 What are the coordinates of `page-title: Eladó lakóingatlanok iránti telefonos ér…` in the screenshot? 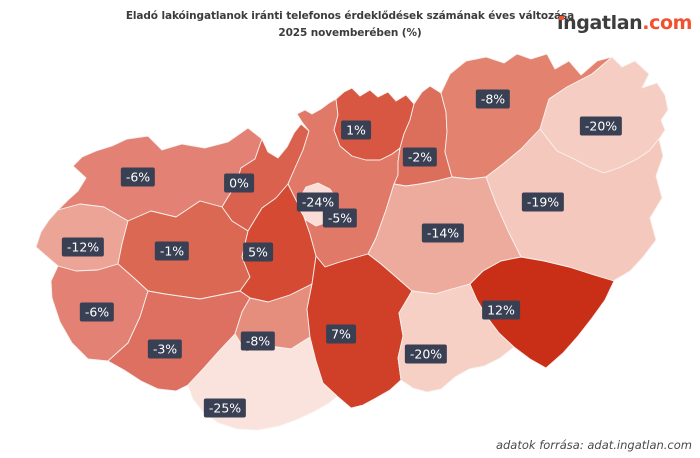 It's located at (350, 25).